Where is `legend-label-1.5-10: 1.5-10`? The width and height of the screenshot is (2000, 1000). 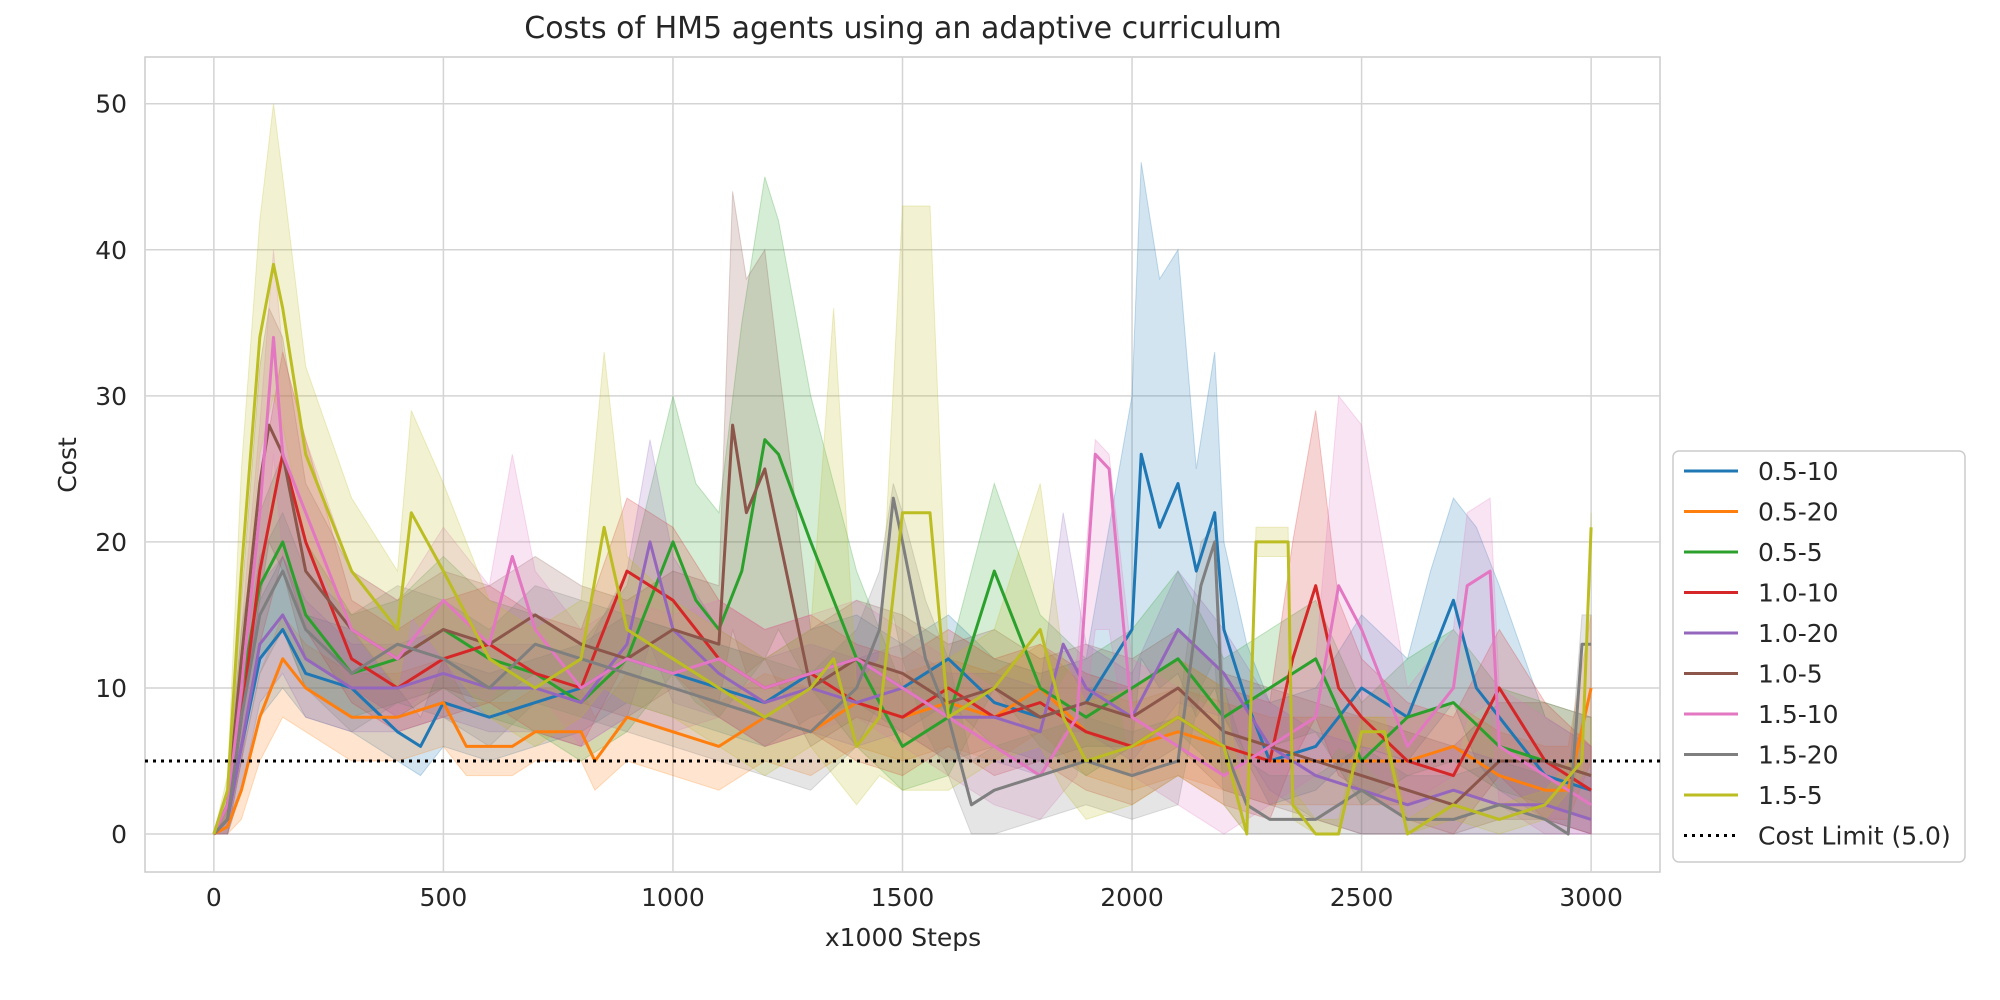 legend-label-1.5-10: 1.5-10 is located at coordinates (1798, 714).